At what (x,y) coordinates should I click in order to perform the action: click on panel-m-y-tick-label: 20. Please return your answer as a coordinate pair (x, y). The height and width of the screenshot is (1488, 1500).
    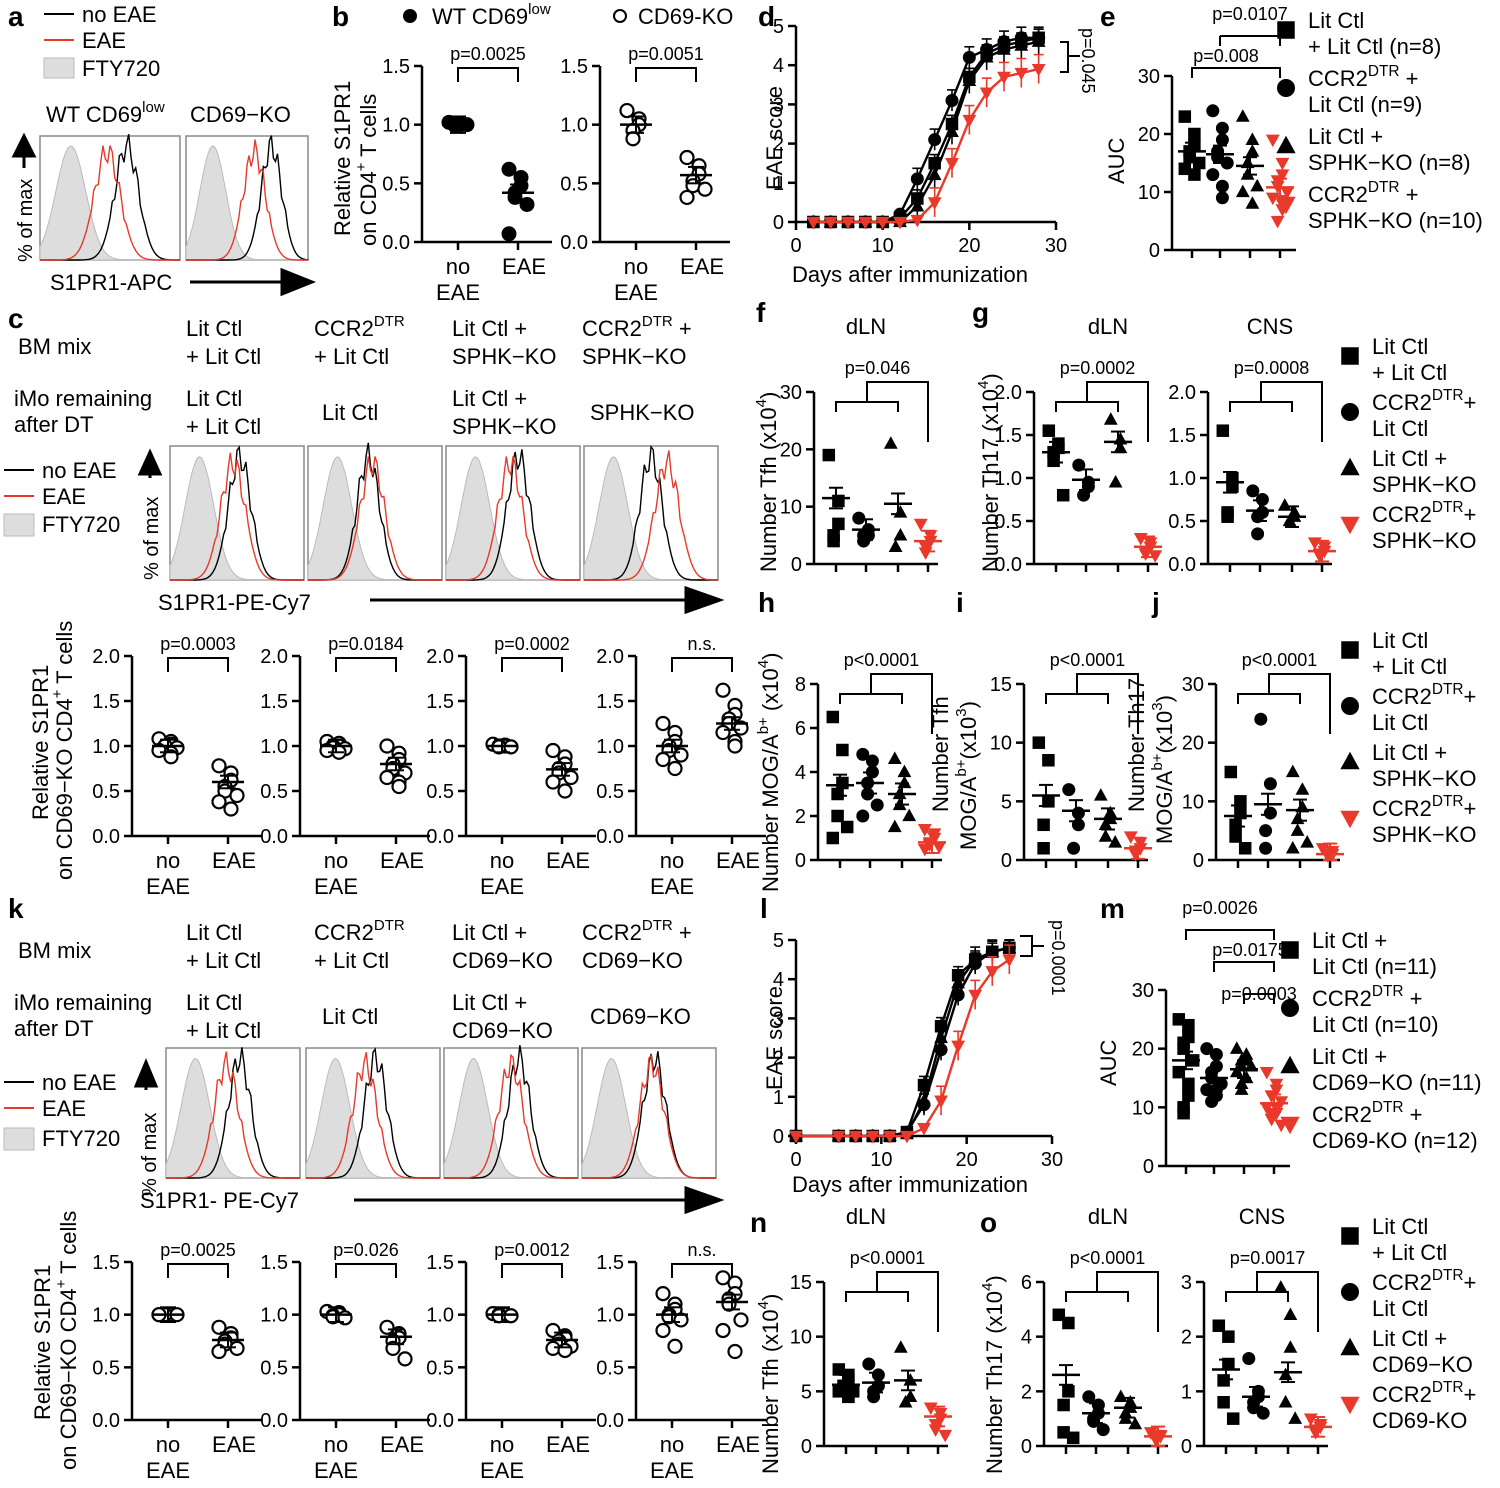
    Looking at the image, I should click on (1143, 1050).